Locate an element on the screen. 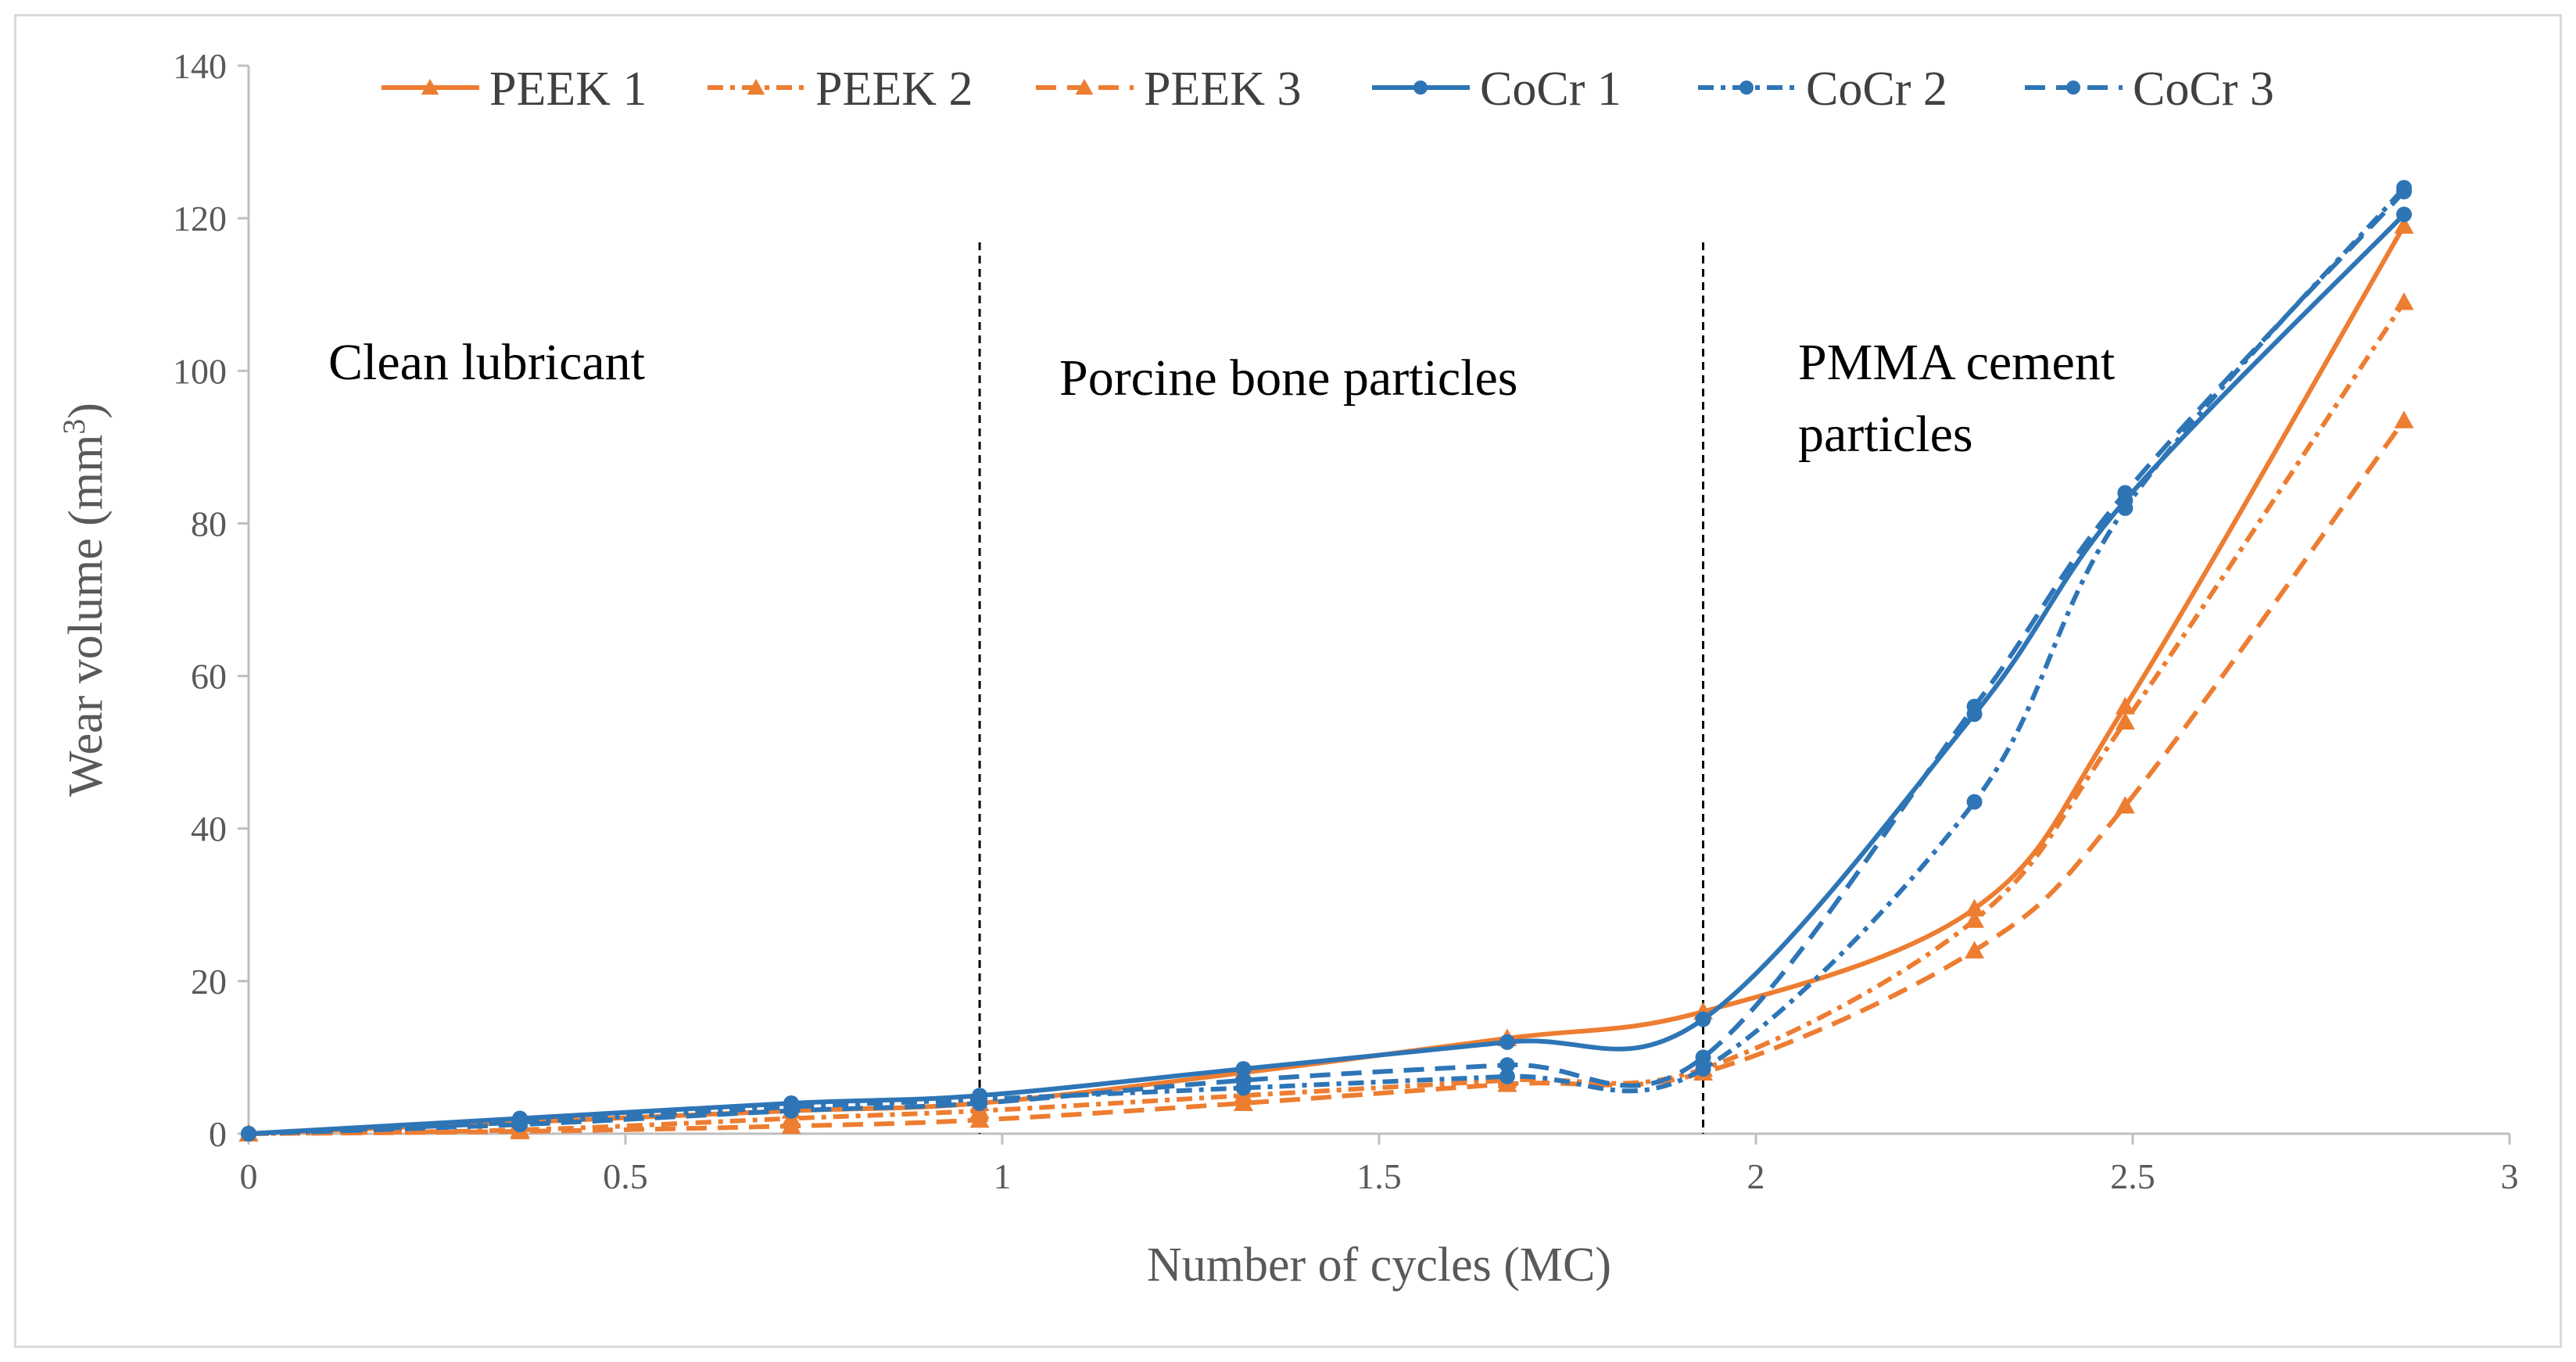 This screenshot has height=1362, width=2576. legend-item: PEEK 3 is located at coordinates (1169, 89).